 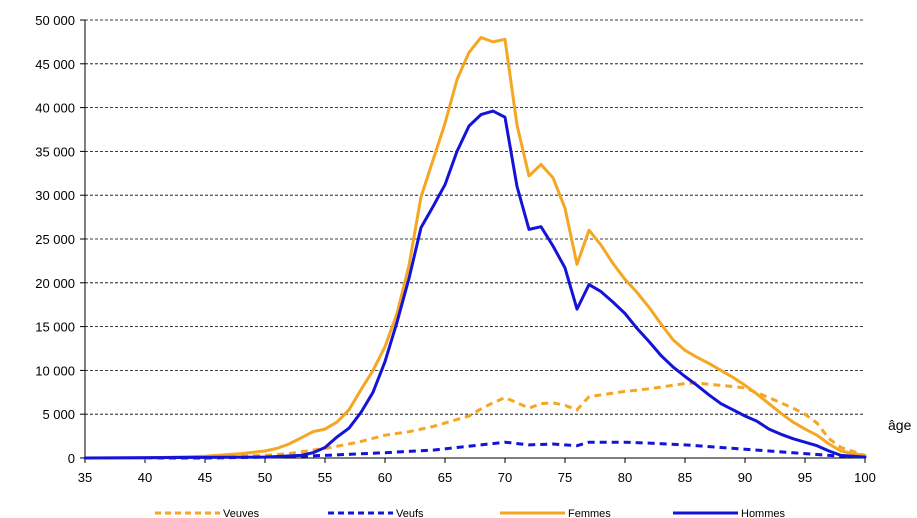 What do you see at coordinates (55, 20) in the screenshot?
I see `y-tick-label: 50 000` at bounding box center [55, 20].